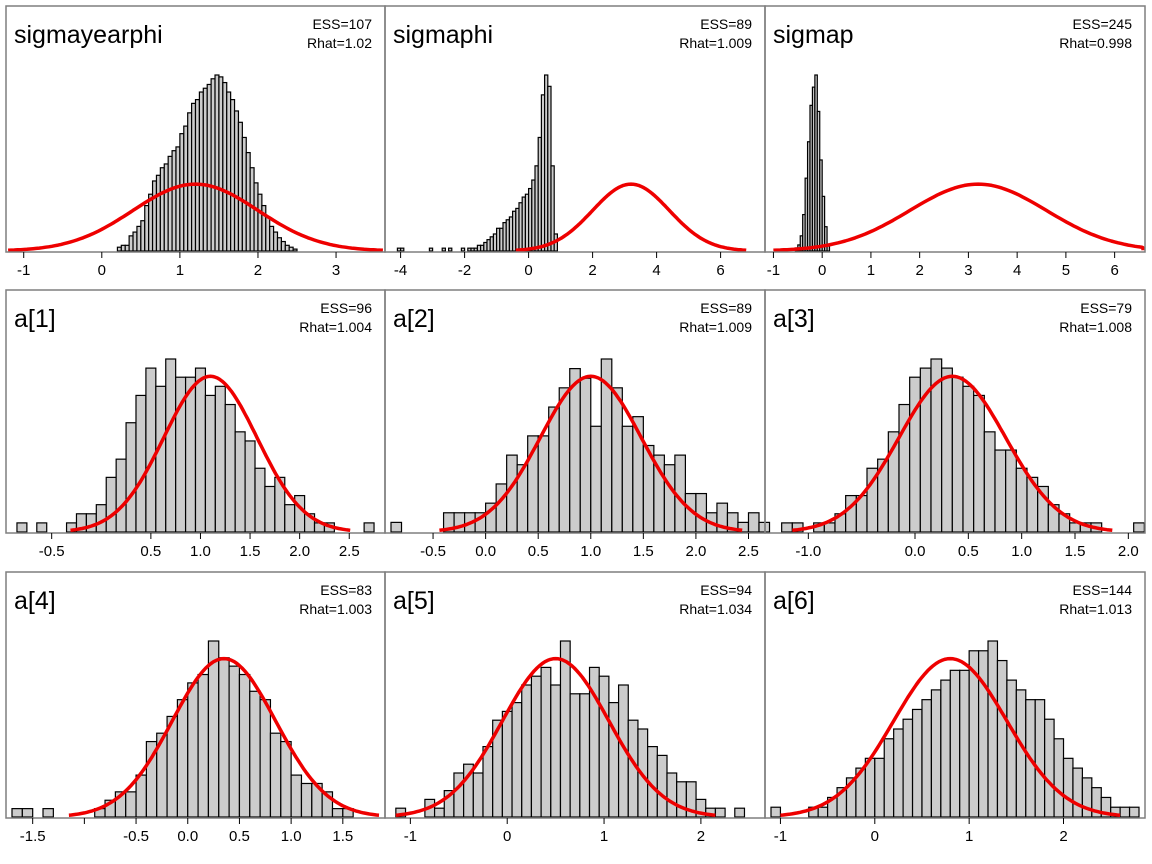 The height and width of the screenshot is (864, 1152). I want to click on ess-label: ESS=96, so click(346, 308).